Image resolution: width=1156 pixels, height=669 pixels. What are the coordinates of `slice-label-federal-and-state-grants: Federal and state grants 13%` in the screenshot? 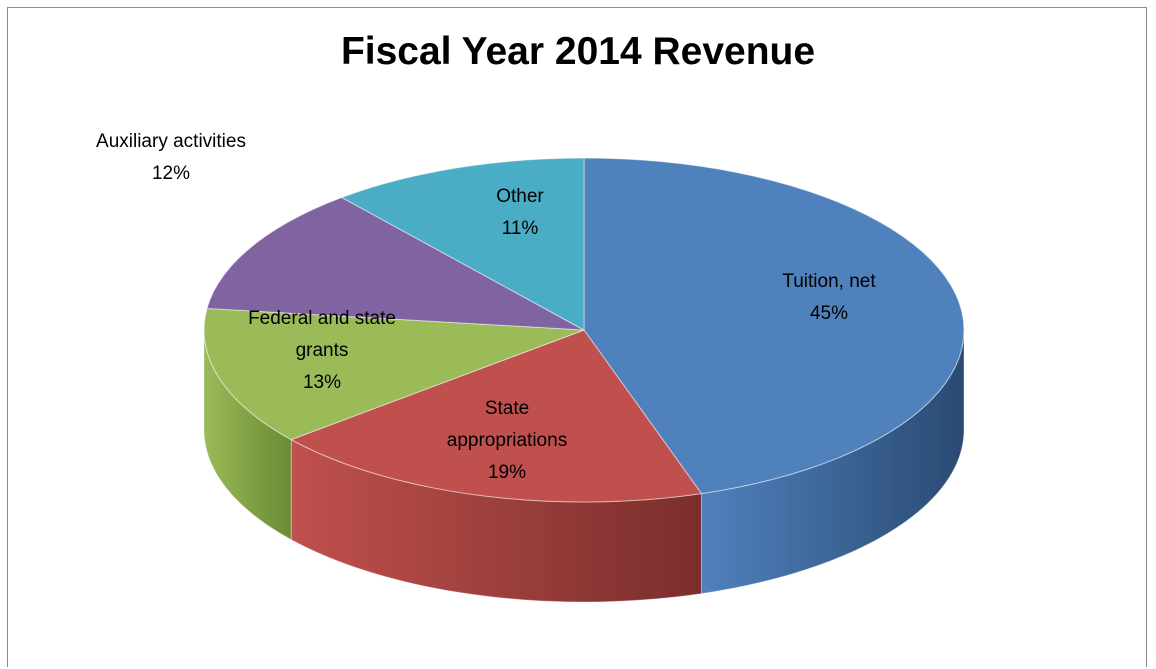 It's located at (322, 350).